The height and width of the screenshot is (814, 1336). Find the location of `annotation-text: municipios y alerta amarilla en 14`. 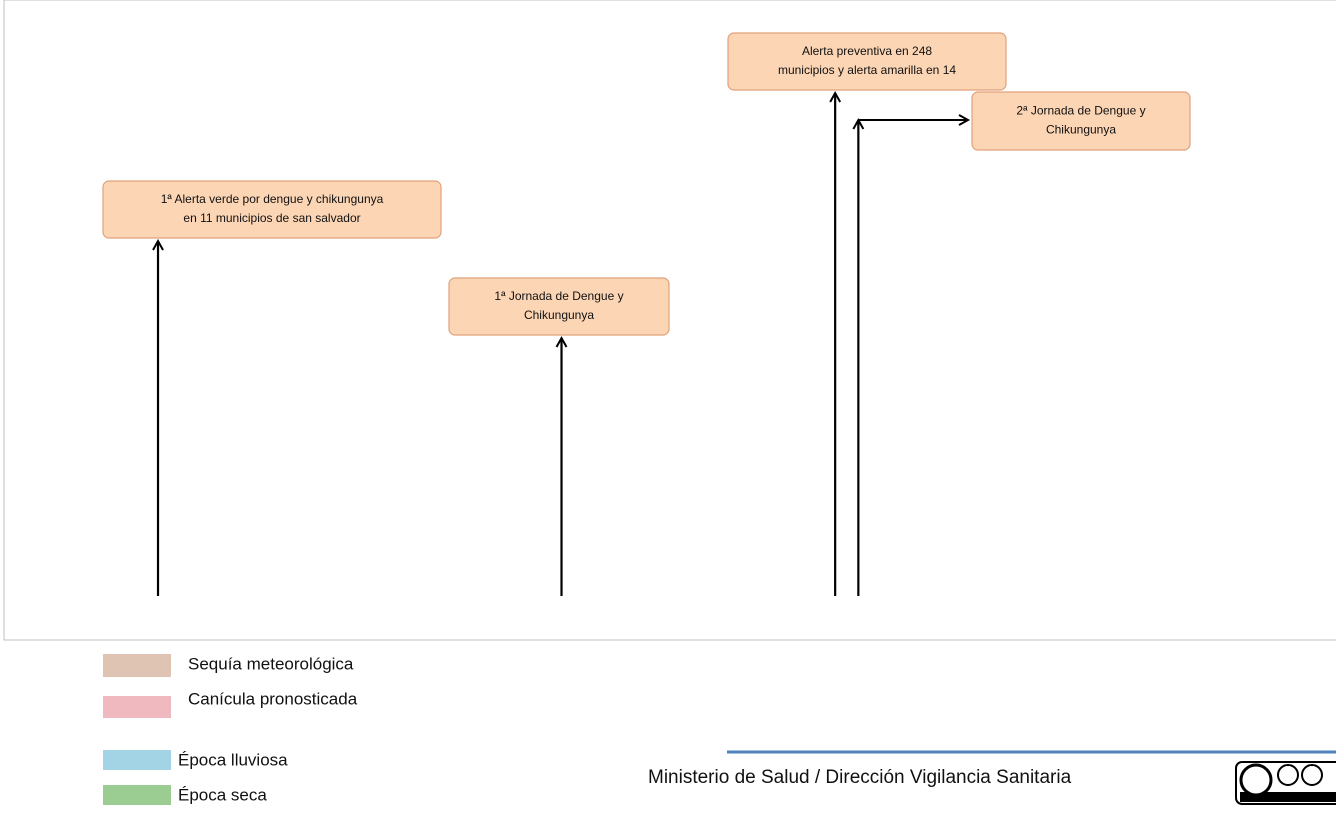

annotation-text: municipios y alerta amarilla en 14 is located at coordinates (867, 70).